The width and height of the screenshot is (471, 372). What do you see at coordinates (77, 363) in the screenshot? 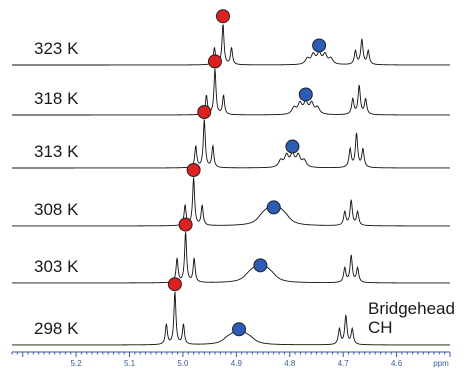
I see `x-tick-label: 5.2` at bounding box center [77, 363].